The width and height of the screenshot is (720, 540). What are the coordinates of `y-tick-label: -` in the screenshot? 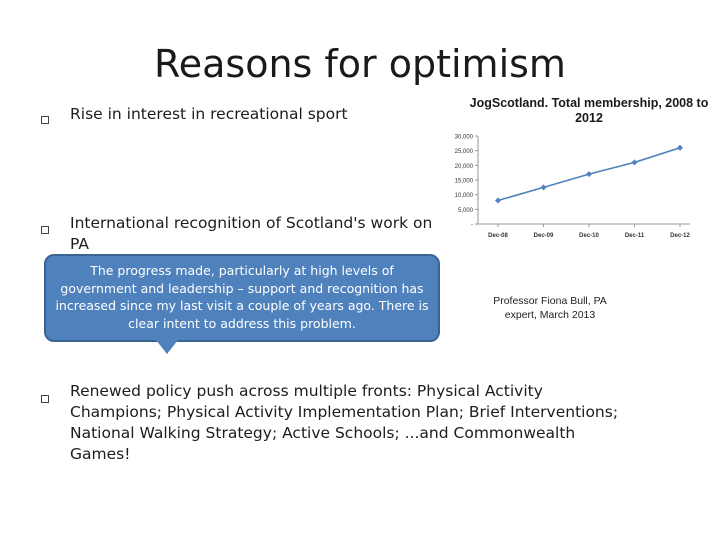 It's located at (472, 226).